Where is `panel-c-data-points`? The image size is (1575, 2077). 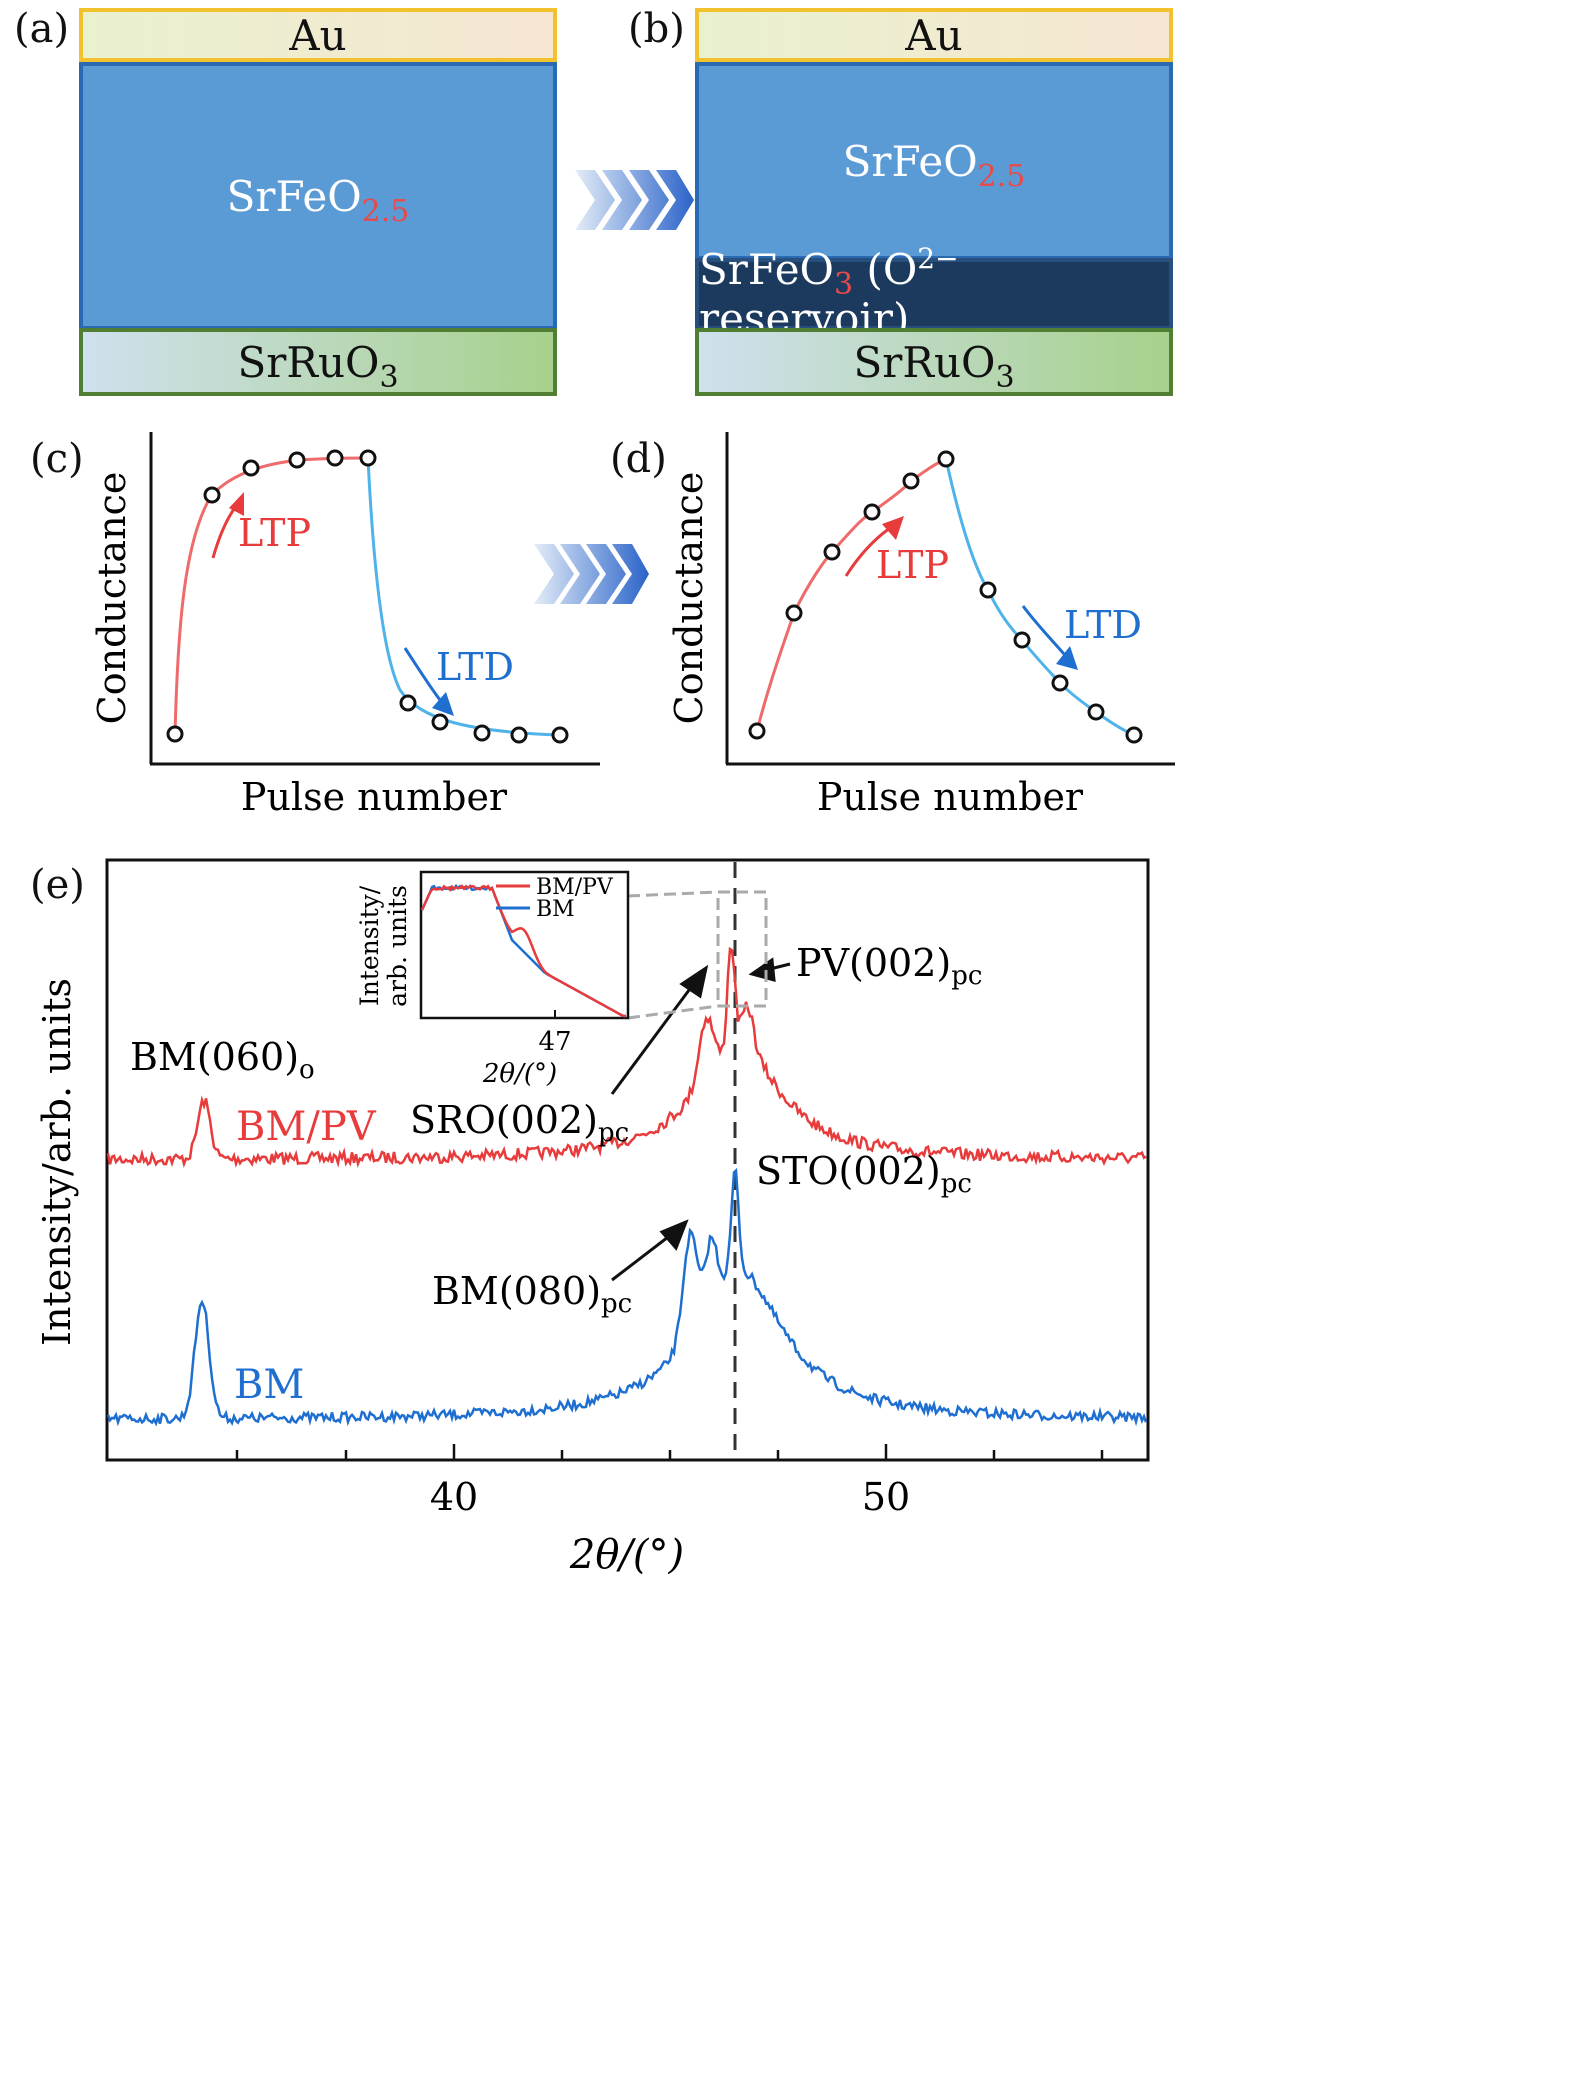 panel-c-data-points is located at coordinates (367, 596).